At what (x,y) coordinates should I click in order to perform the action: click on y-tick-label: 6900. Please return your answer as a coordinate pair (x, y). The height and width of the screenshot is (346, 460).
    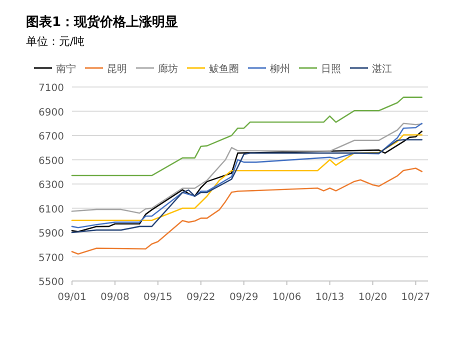
    Looking at the image, I should click on (51, 112).